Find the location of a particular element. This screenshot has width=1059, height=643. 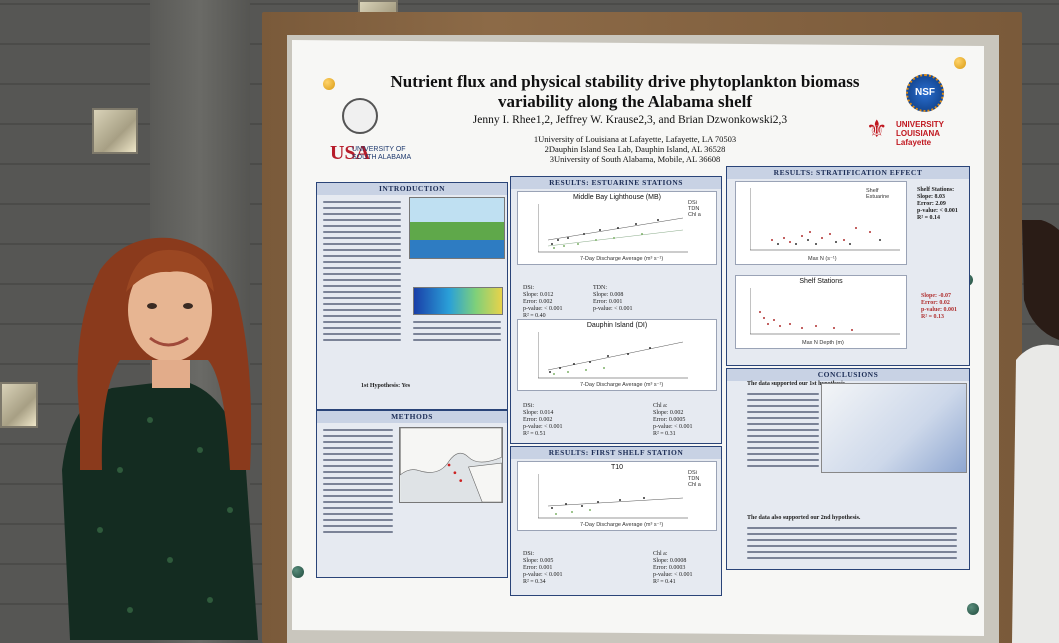

t10-x-label: 7-Day Discharge Average (m³ s⁻¹) is located at coordinates (622, 525).